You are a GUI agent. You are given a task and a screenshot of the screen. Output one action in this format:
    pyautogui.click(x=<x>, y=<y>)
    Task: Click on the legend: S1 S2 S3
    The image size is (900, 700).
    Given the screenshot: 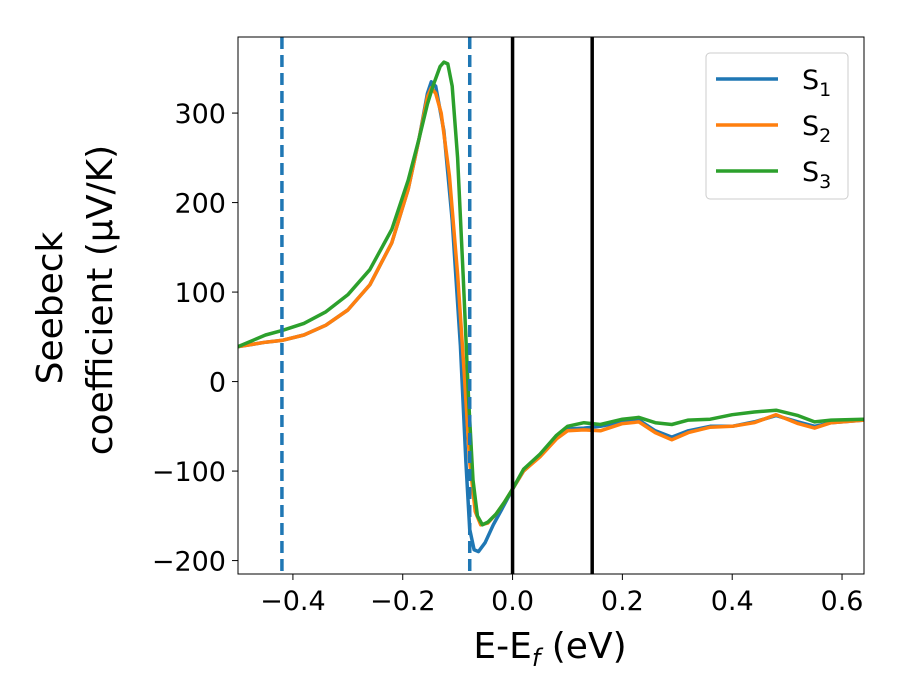 What is the action you would take?
    pyautogui.click(x=777, y=126)
    